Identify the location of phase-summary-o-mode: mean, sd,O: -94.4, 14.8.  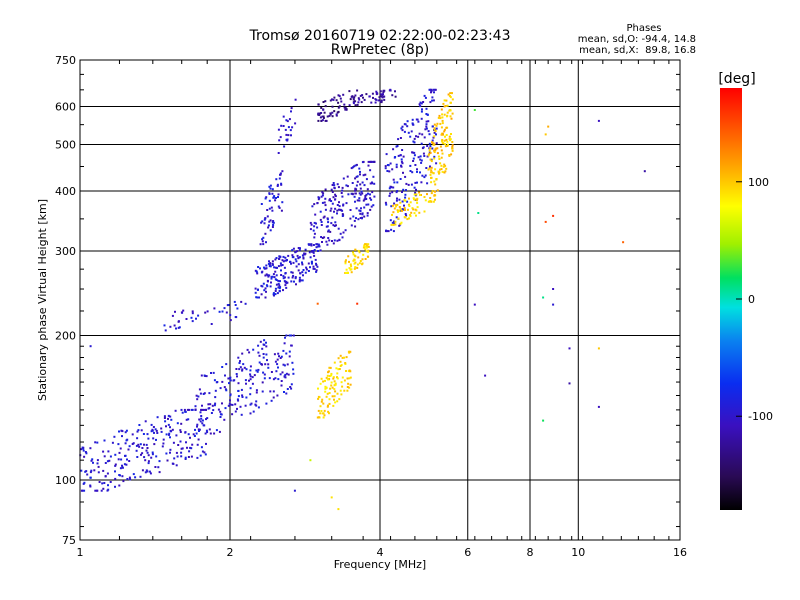
(637, 39).